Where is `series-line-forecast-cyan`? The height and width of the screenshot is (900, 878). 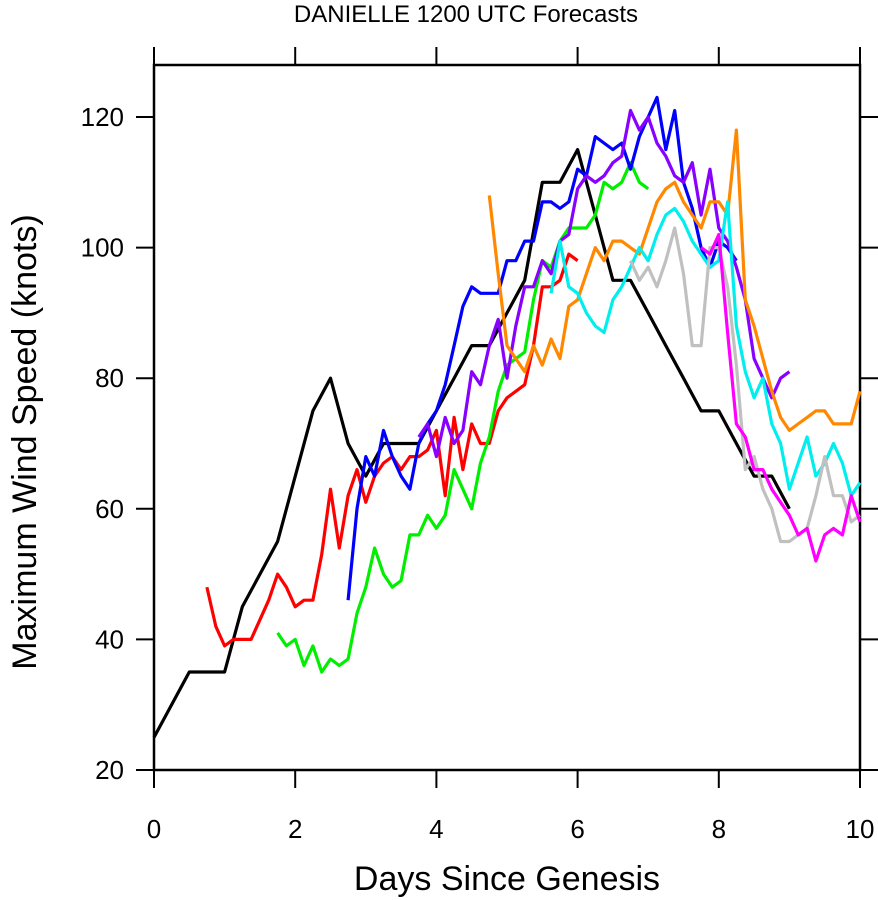
series-line-forecast-cyan is located at coordinates (705, 349).